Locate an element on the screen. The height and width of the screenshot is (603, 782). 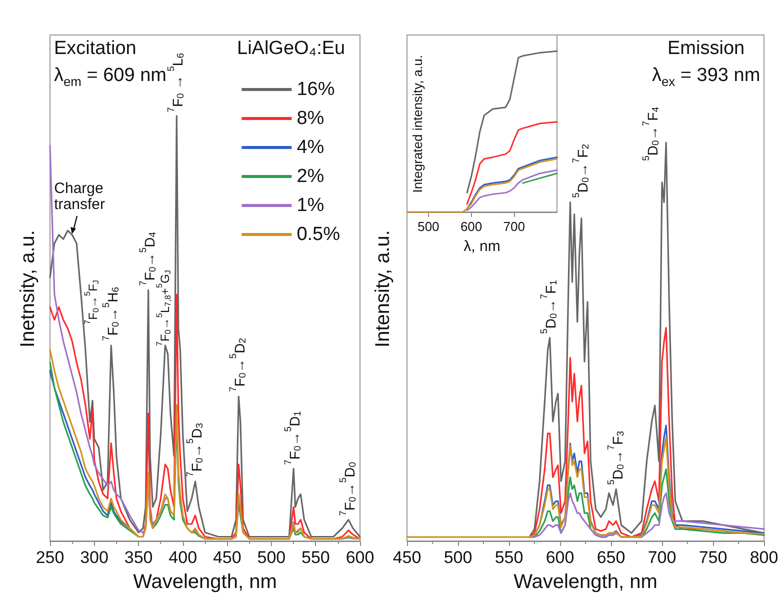
y-axis-title: Intensity, a.u. is located at coordinates (383, 288).